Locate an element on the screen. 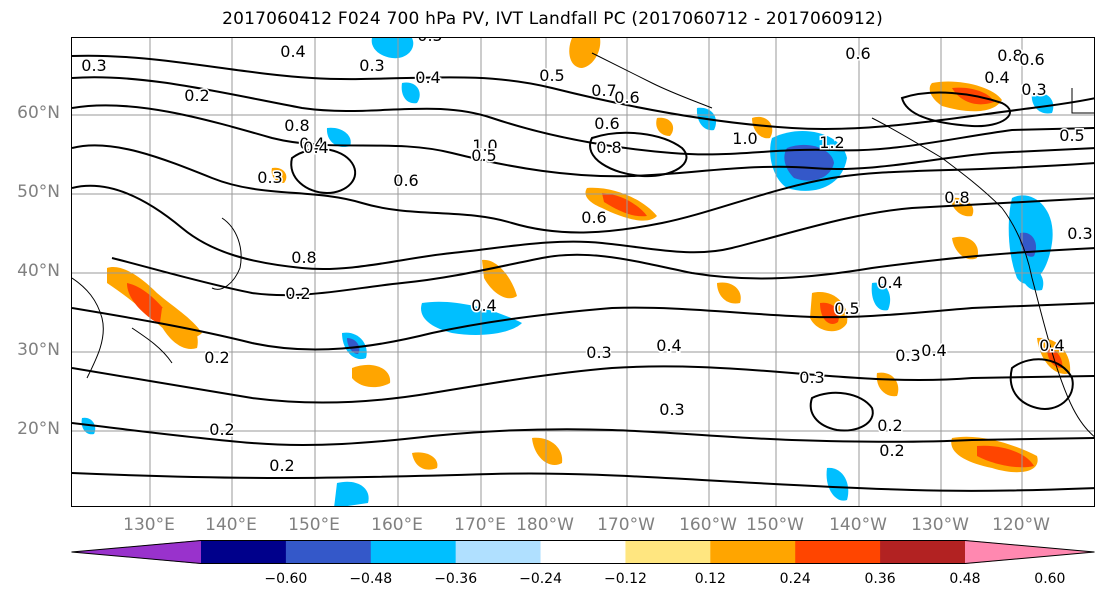  lat-label-40n: 40°N is located at coordinates (38, 271).